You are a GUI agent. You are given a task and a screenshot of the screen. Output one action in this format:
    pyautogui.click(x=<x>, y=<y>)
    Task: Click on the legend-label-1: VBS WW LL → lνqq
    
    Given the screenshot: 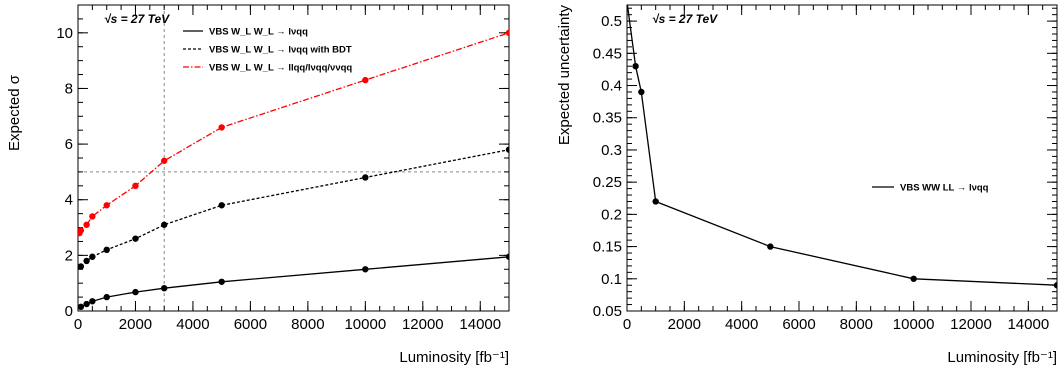 What is the action you would take?
    pyautogui.click(x=944, y=188)
    